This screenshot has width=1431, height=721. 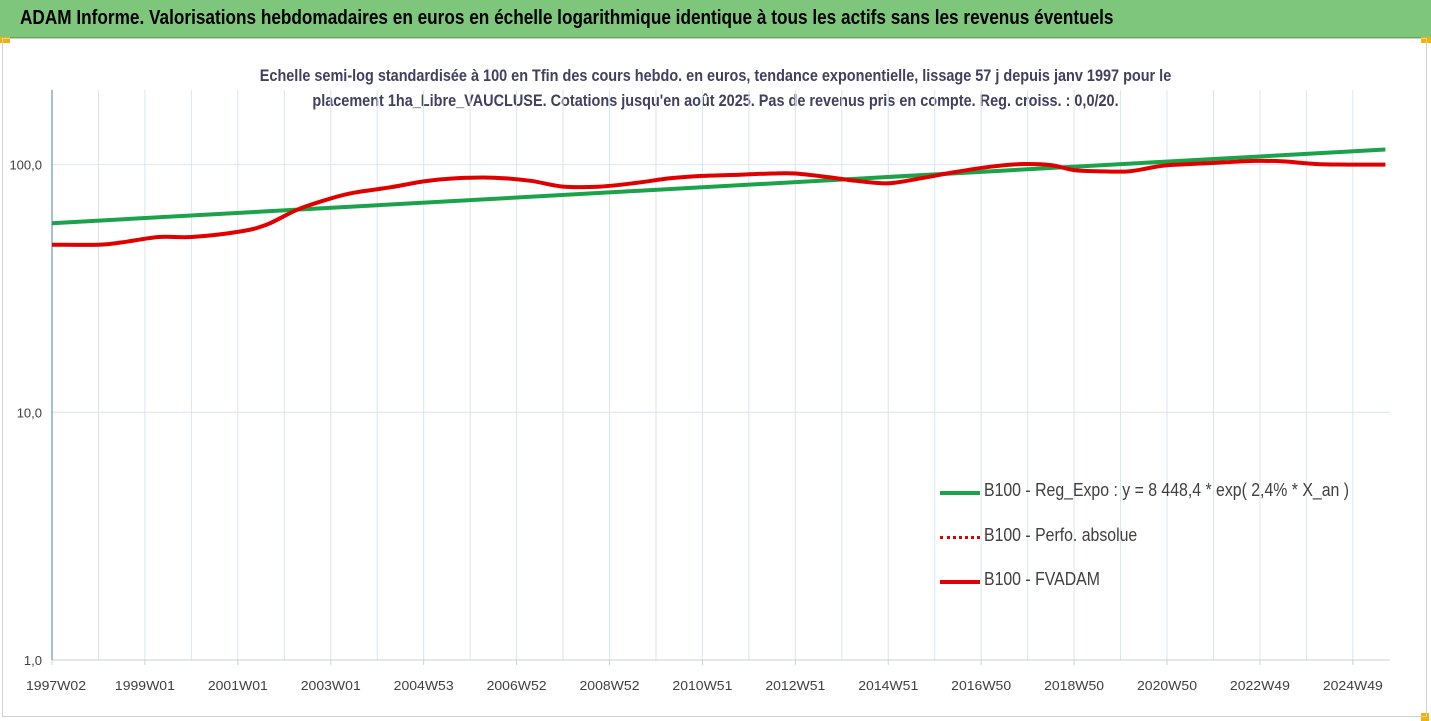 What do you see at coordinates (25, 165) in the screenshot?
I see `y-tick-label: 100,0` at bounding box center [25, 165].